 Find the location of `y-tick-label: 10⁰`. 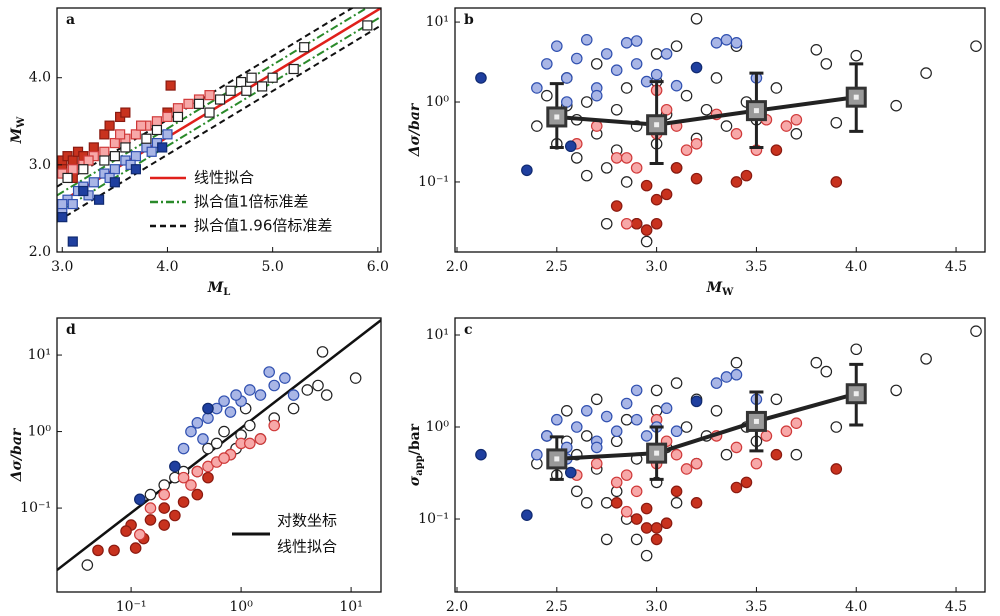

y-tick-label: 10⁰ is located at coordinates (40, 432).